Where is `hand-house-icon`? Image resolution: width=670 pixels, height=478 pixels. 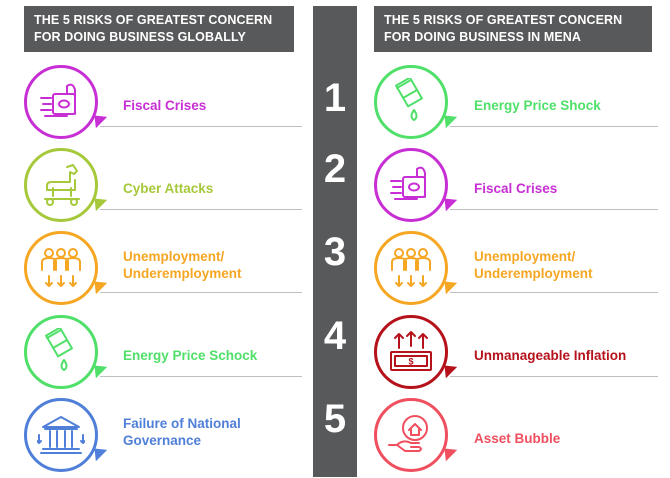
hand-house-icon is located at coordinates (411, 435).